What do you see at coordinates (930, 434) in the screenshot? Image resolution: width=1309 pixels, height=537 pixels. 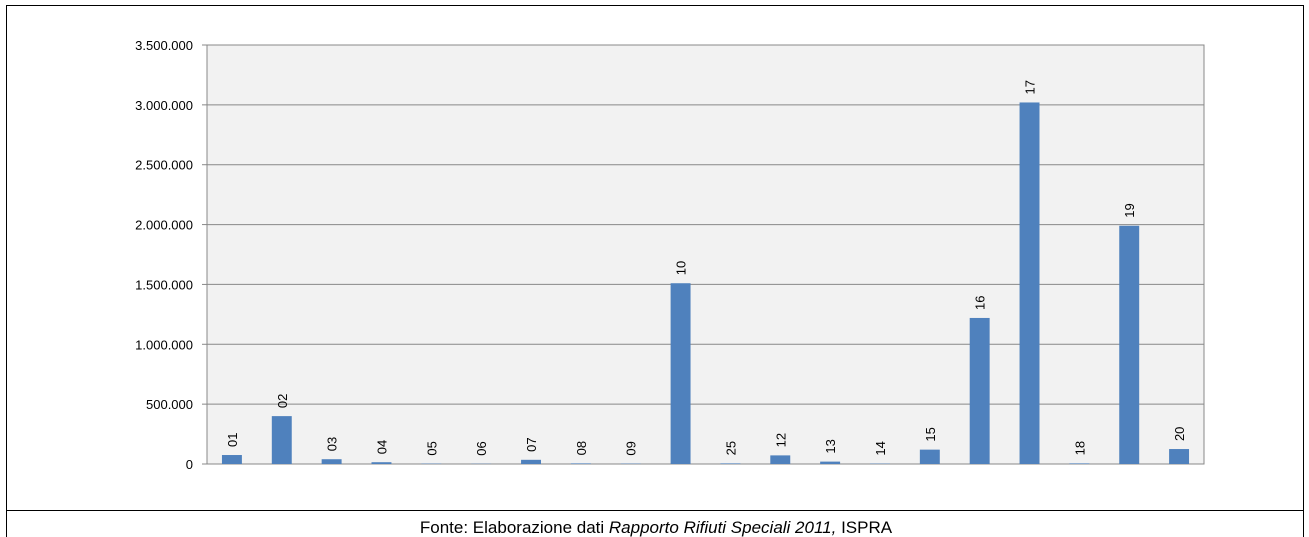 I see `bar-label: 15` at bounding box center [930, 434].